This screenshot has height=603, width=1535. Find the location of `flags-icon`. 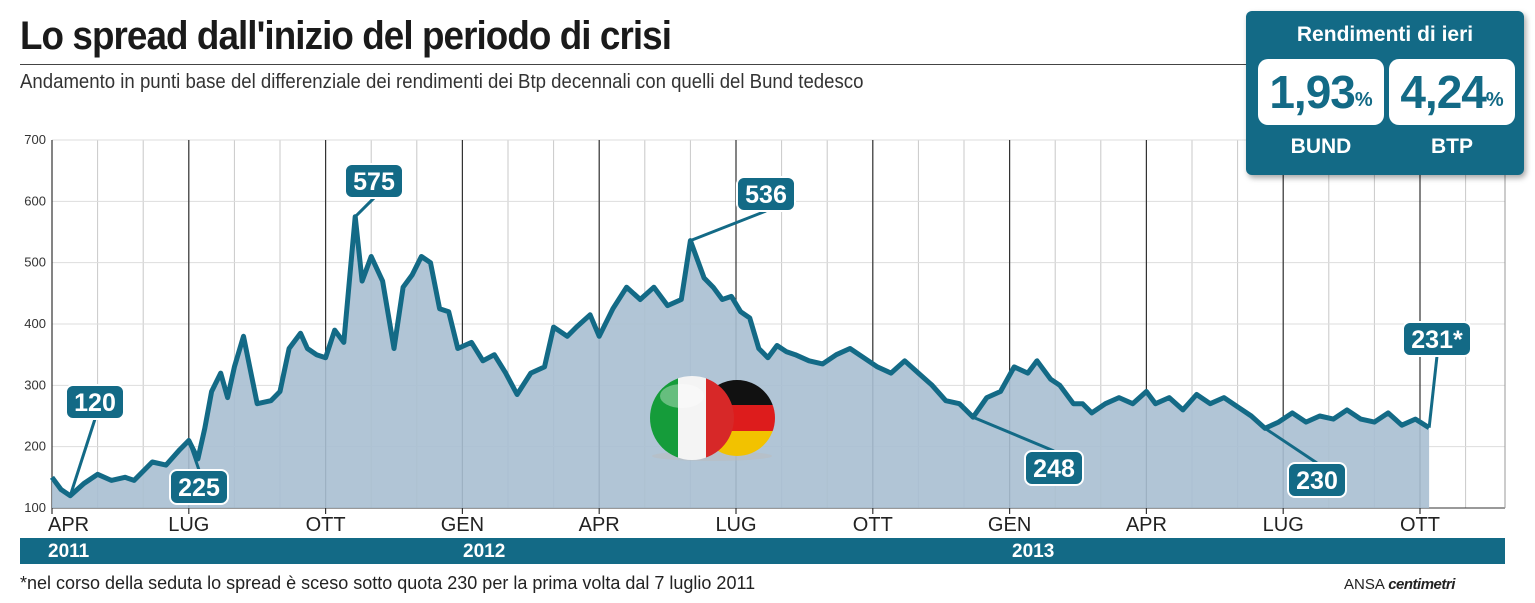

flags-icon is located at coordinates (712, 418).